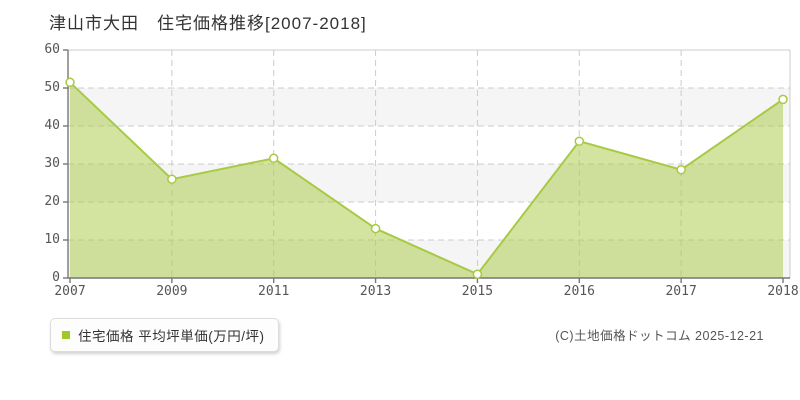 The image size is (800, 400). Describe the element at coordinates (70, 291) in the screenshot. I see `x-tick-label: 2007` at that location.